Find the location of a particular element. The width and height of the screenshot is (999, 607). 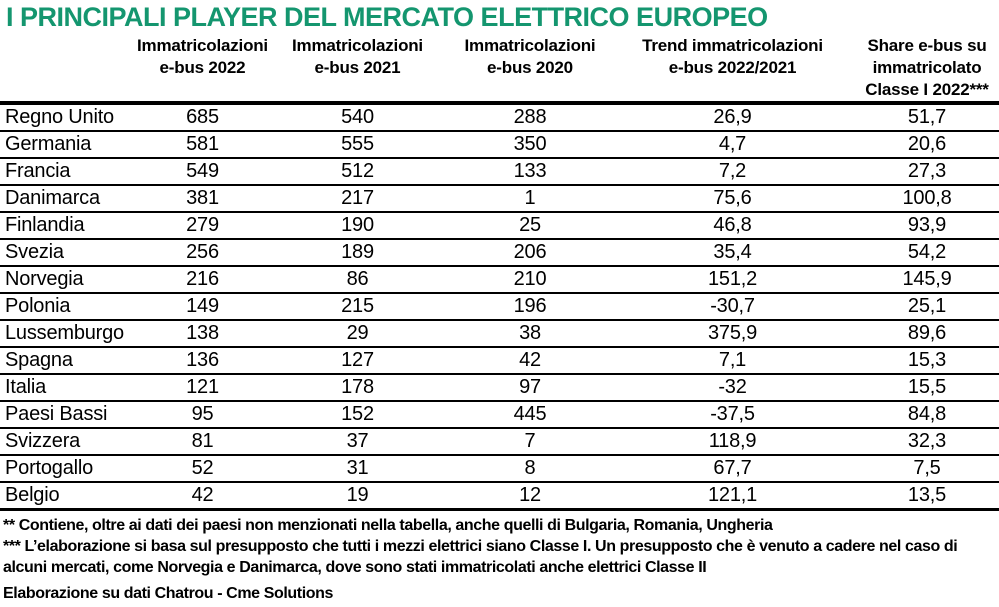

column-header: Trend immatricolazioni e-bus 2022/2021 is located at coordinates (732, 70).